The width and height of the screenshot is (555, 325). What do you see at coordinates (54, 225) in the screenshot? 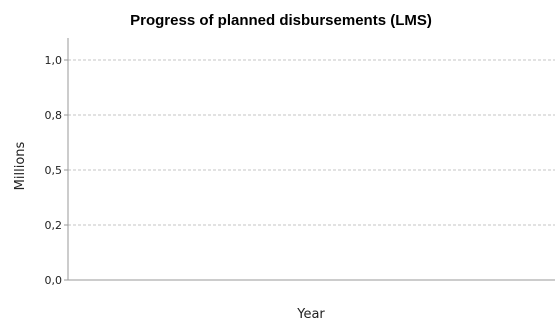
I see `y-tick-label: 0,2` at bounding box center [54, 225].